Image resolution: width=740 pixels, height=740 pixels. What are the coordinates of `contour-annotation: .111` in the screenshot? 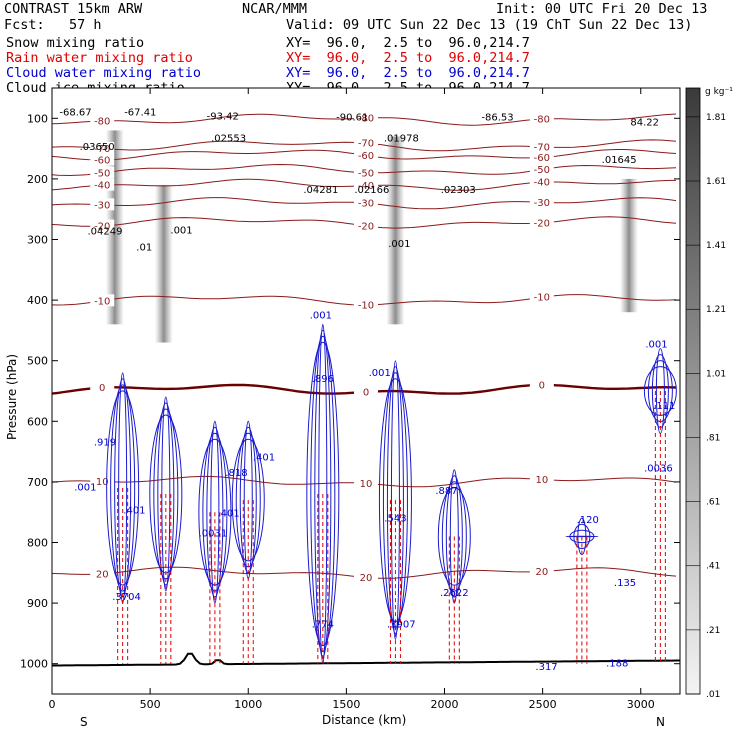 It's located at (664, 406).